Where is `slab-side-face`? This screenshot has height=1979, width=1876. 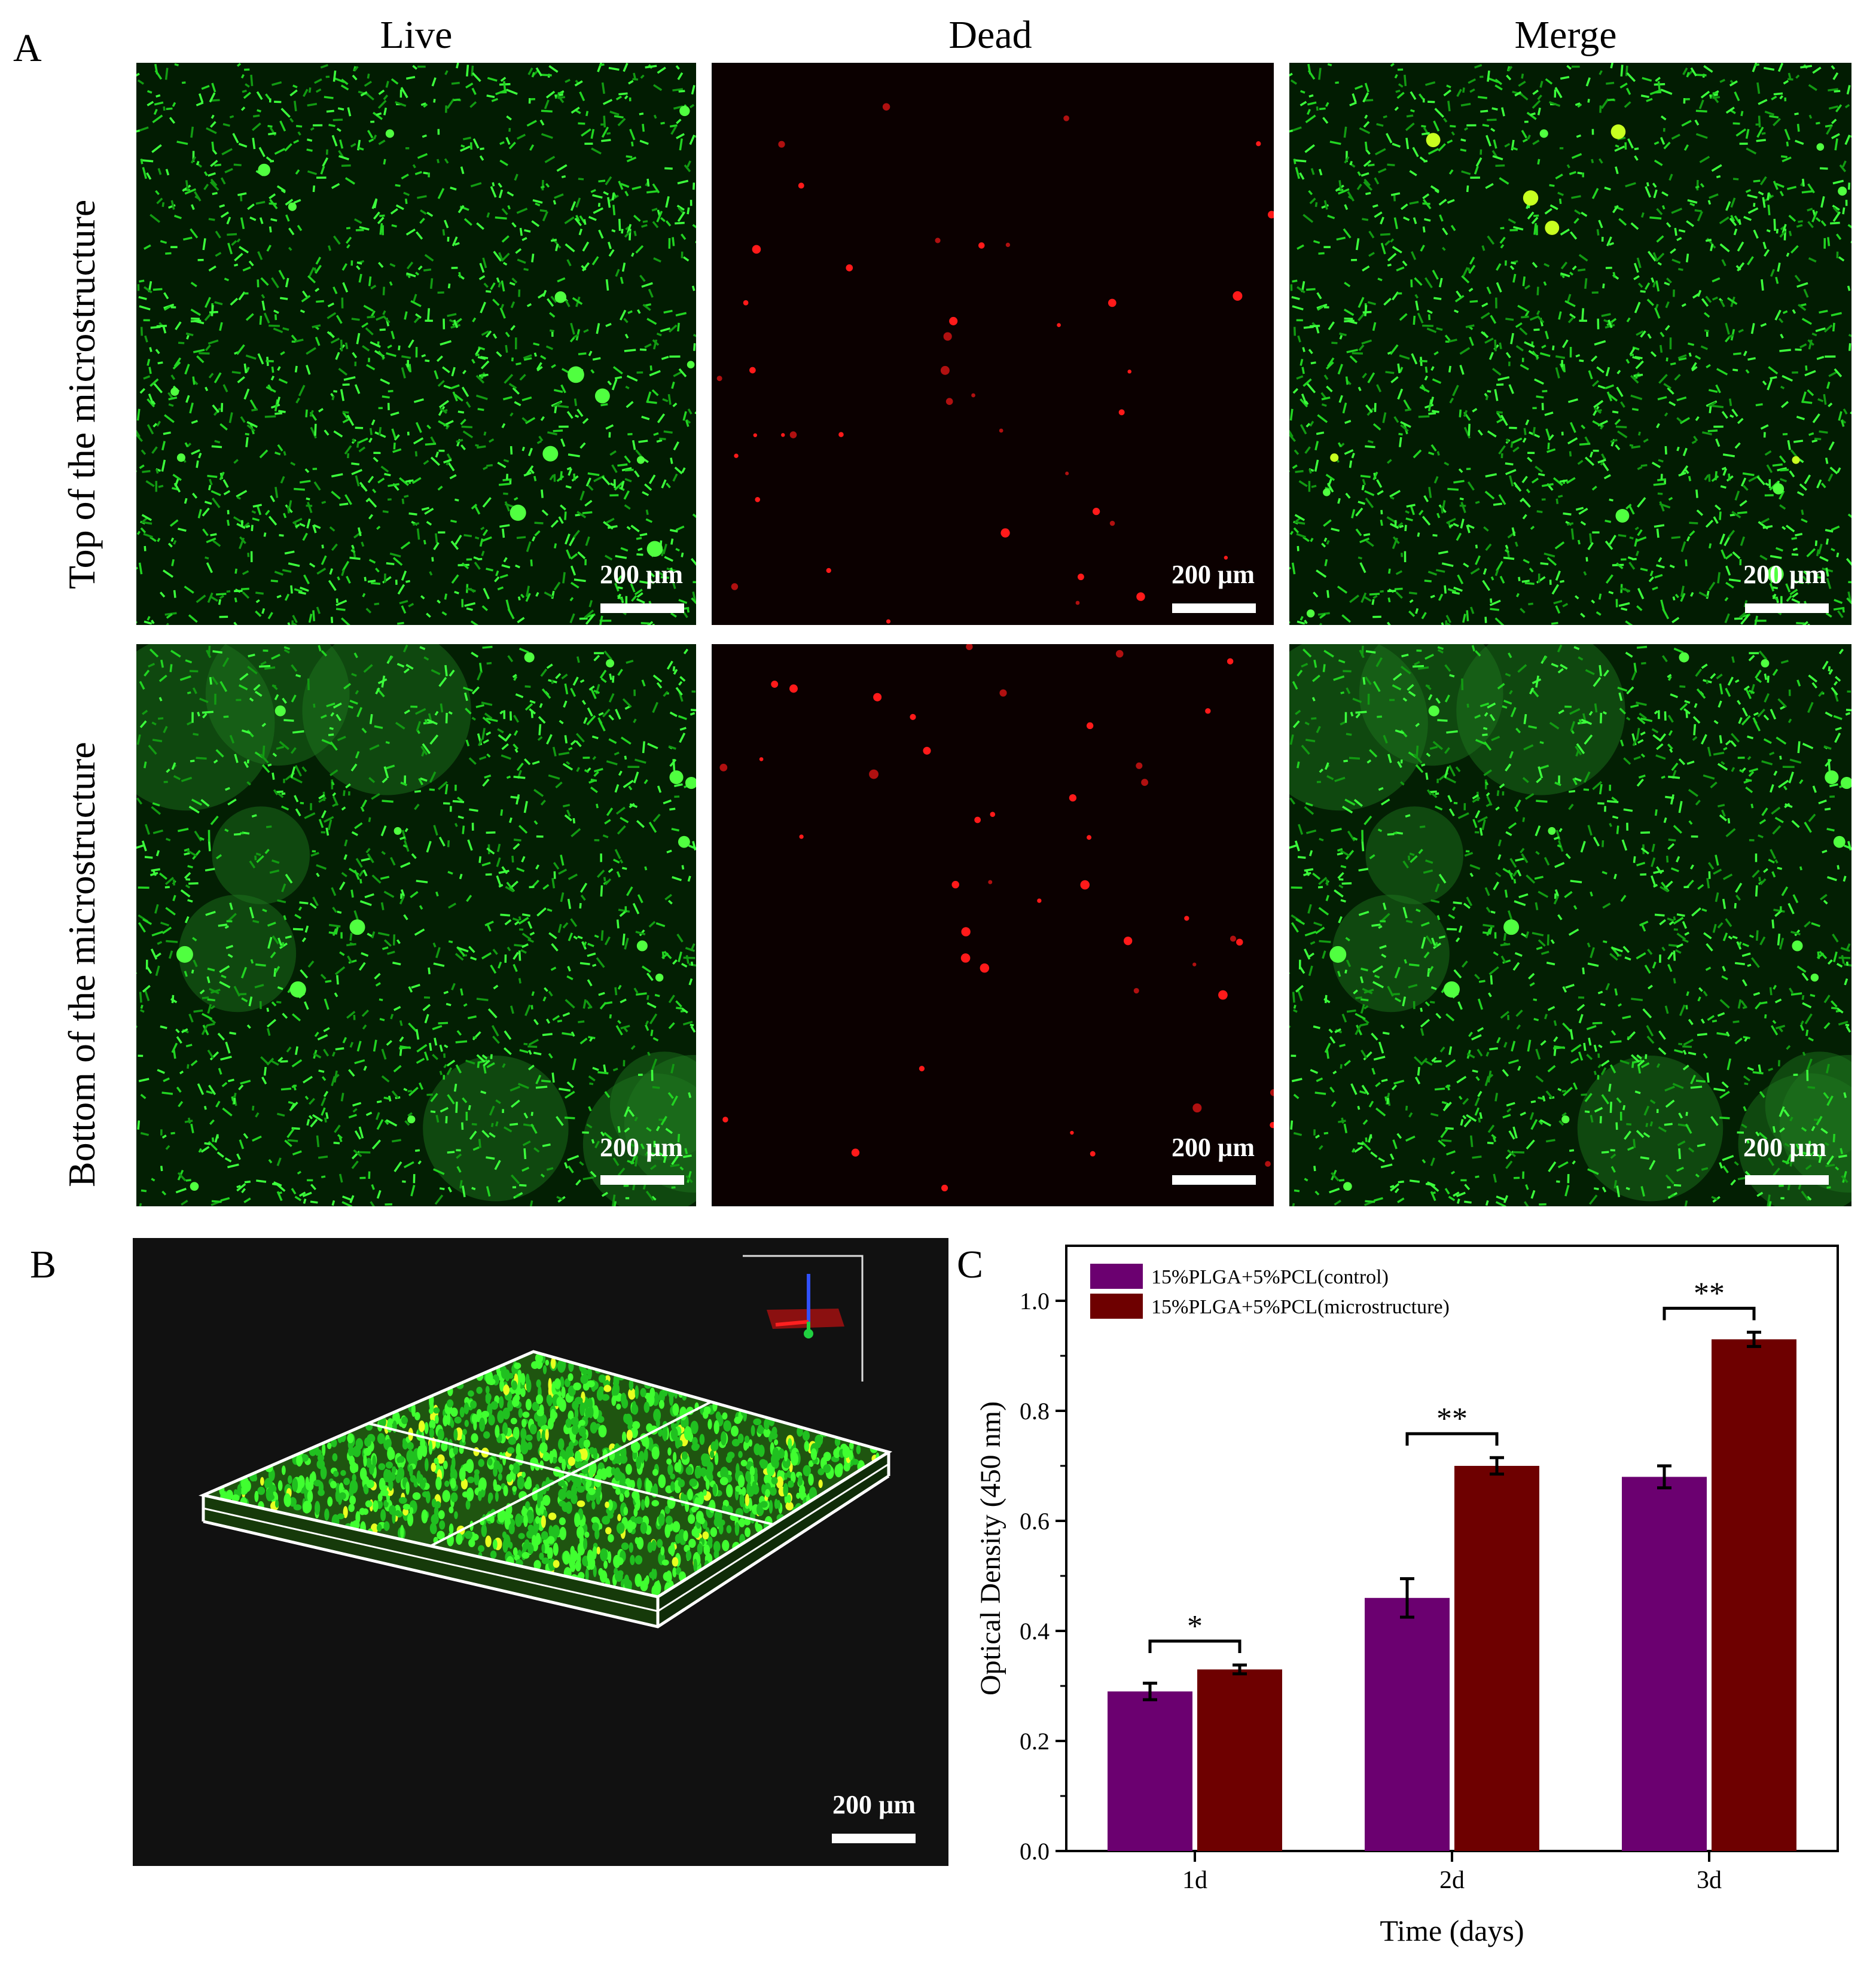
slab-side-face is located at coordinates (773, 1539).